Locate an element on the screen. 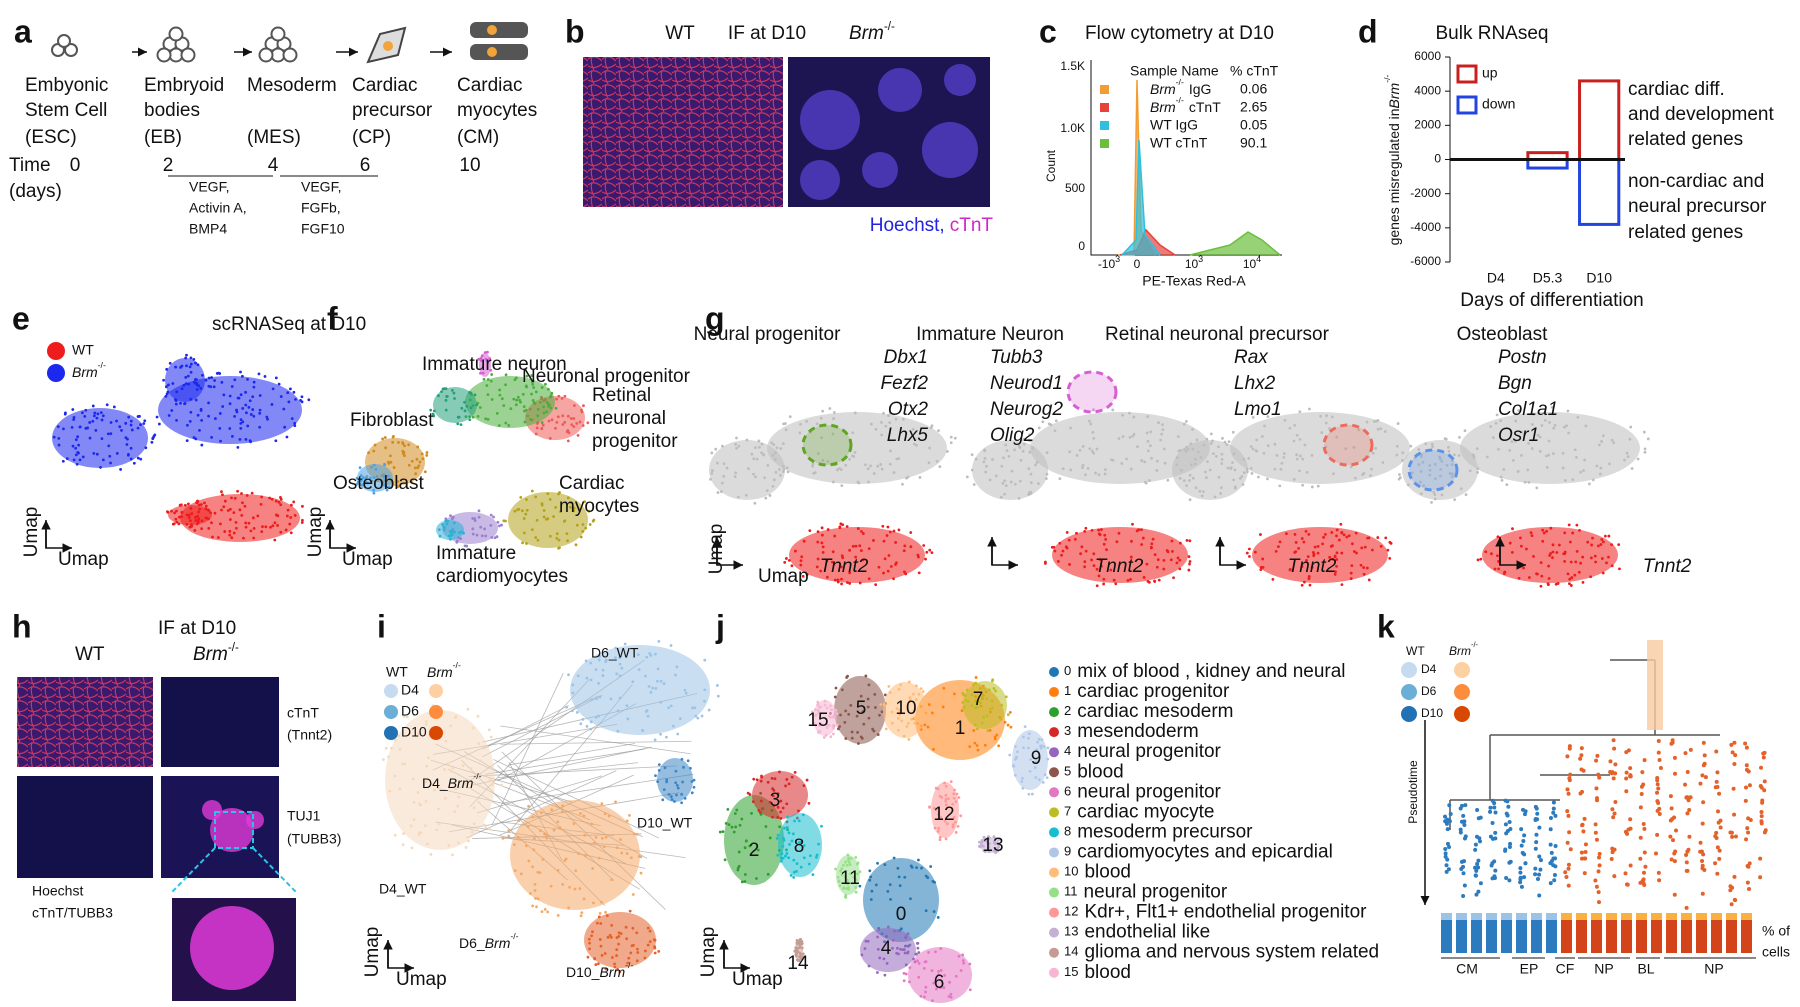 The image size is (1800, 1007). composition-bar-top is located at coordinates (1566, 916).